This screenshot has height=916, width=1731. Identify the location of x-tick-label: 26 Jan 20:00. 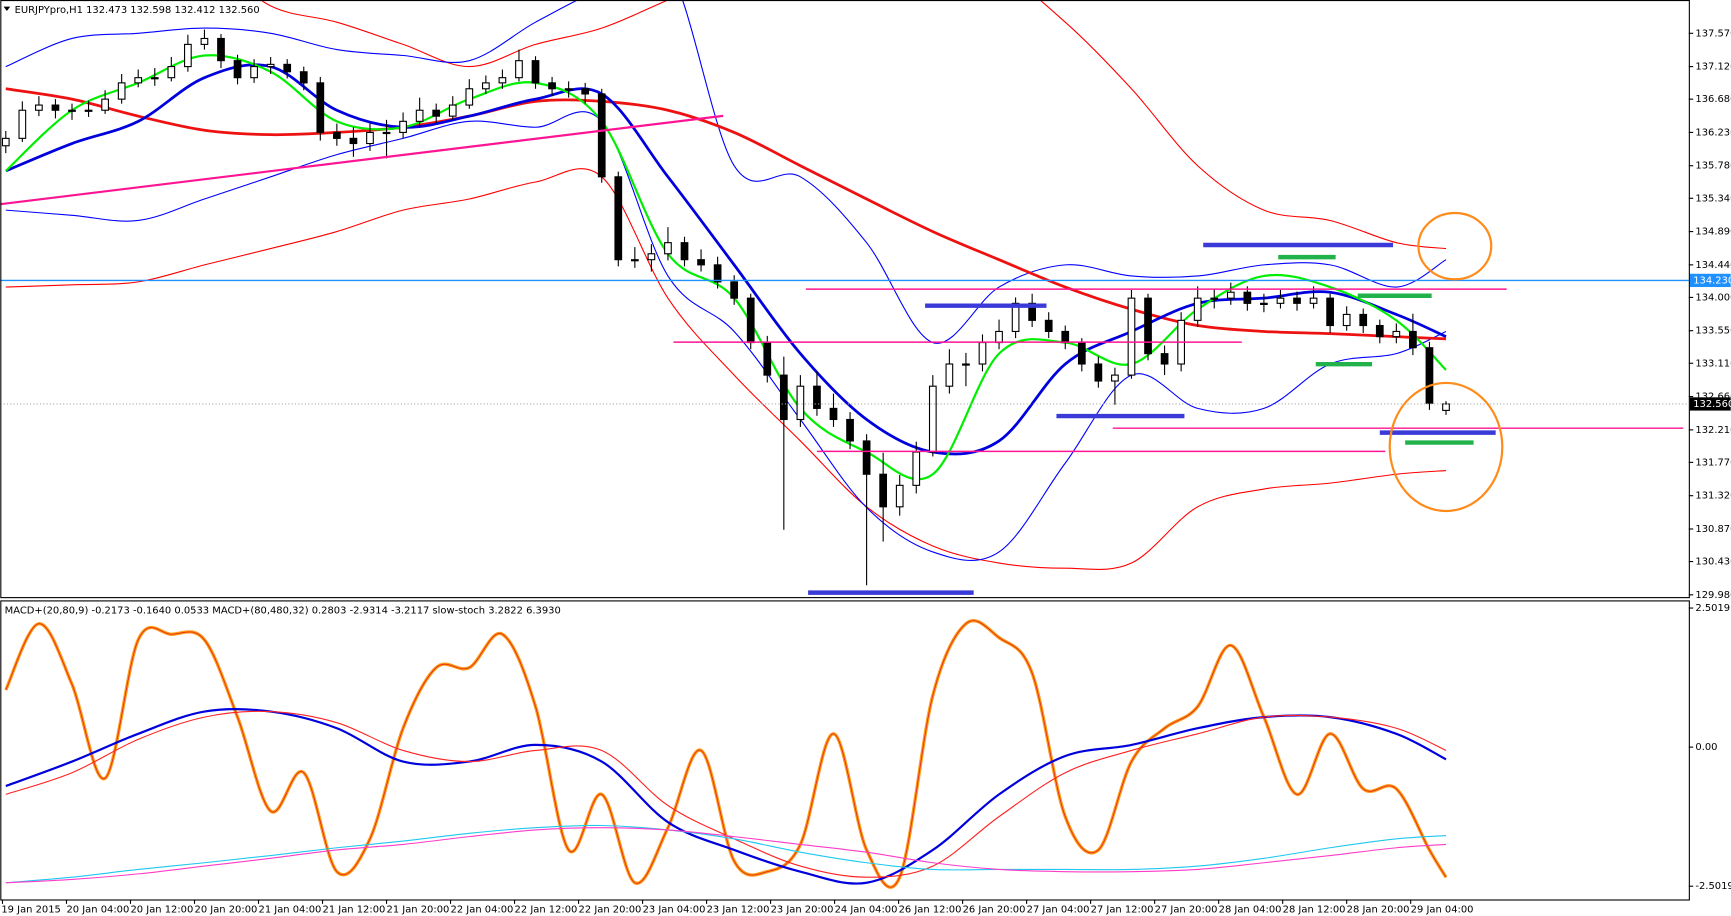
(994, 909).